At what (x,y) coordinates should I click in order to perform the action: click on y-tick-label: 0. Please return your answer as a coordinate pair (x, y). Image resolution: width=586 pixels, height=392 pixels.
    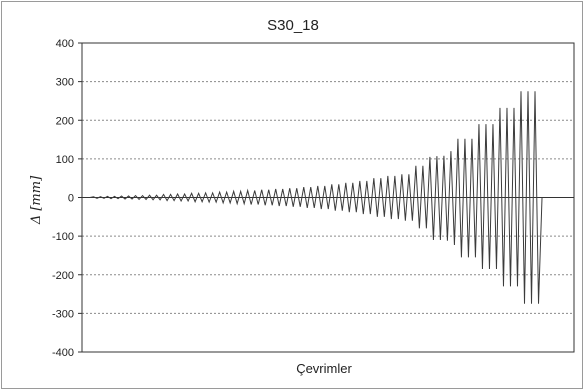
    Looking at the image, I should click on (71, 199).